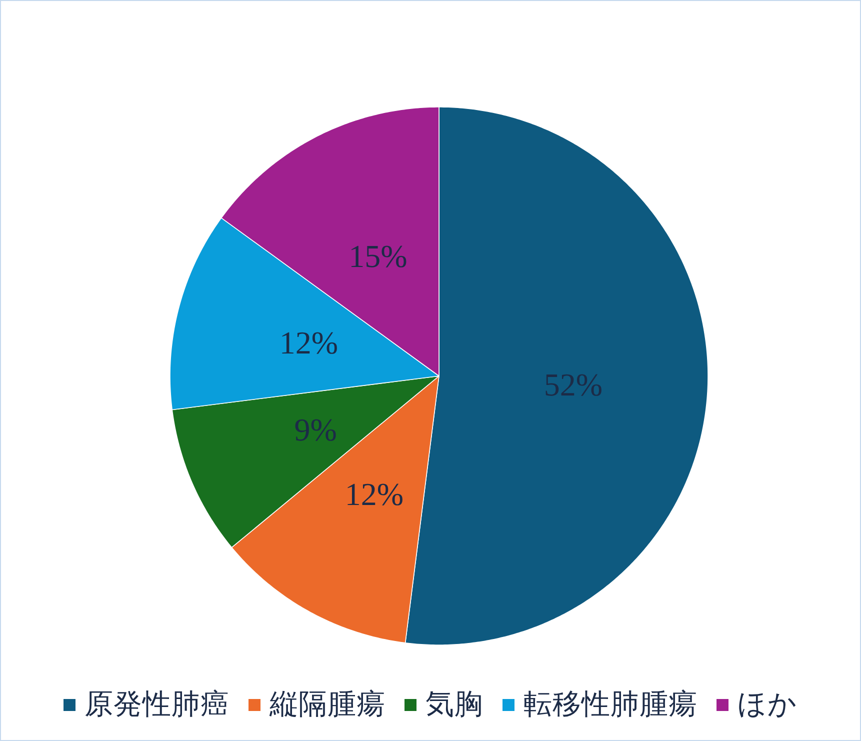 The height and width of the screenshot is (741, 861). Describe the element at coordinates (328, 705) in the screenshot. I see `legend-label: 縦隔腫瘍` at that location.